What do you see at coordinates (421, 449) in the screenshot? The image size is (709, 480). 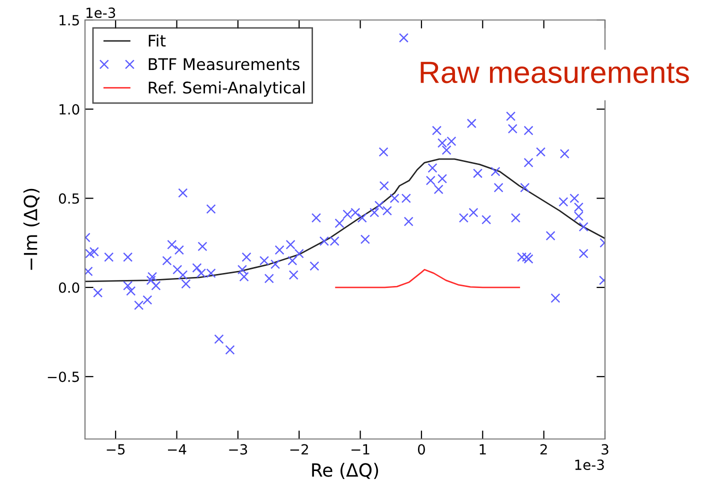 I see `x-tick-label: 0` at bounding box center [421, 449].